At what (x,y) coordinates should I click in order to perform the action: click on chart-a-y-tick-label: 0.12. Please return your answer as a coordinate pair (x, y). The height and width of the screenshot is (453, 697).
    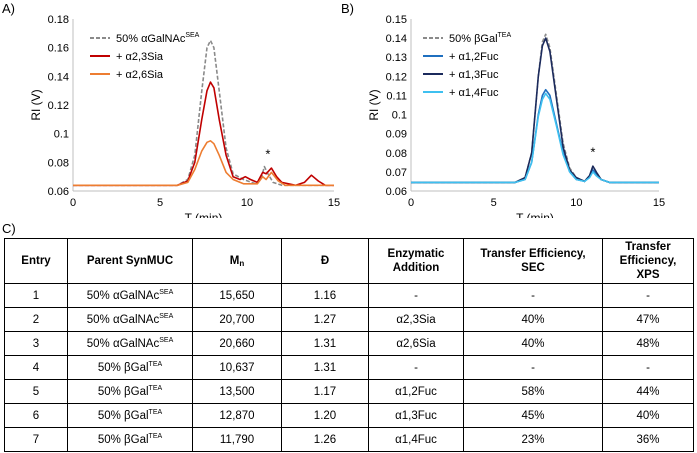
    Looking at the image, I should click on (58, 106).